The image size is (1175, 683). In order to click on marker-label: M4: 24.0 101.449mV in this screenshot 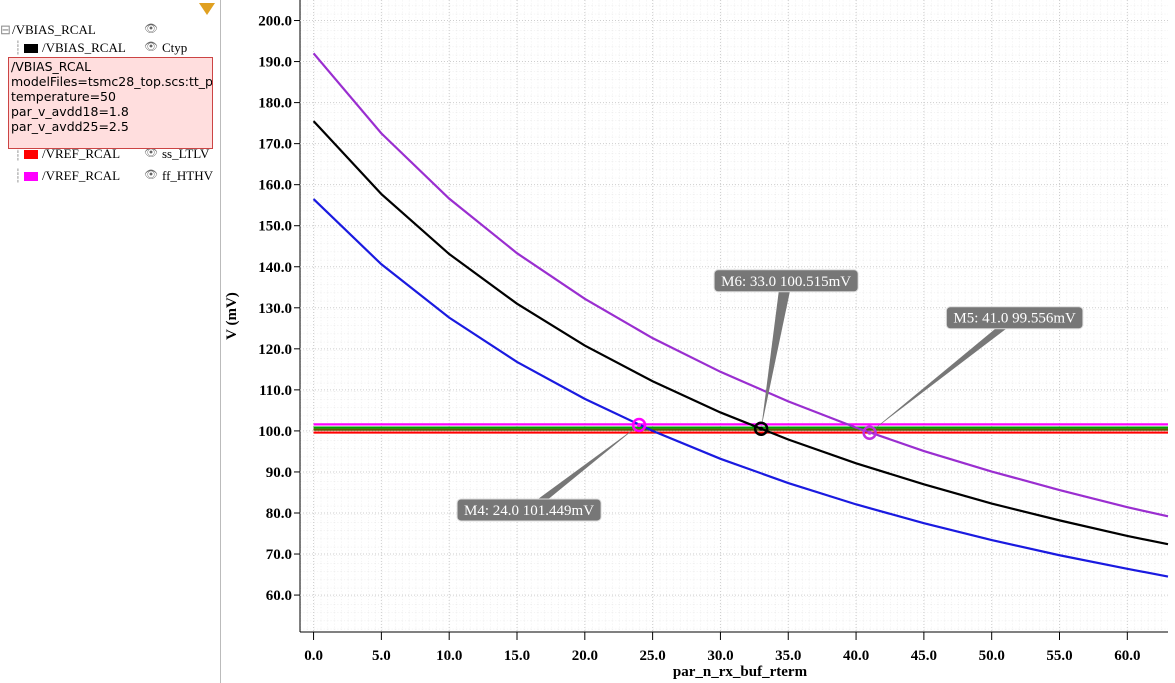, I will do `click(548, 473)`.